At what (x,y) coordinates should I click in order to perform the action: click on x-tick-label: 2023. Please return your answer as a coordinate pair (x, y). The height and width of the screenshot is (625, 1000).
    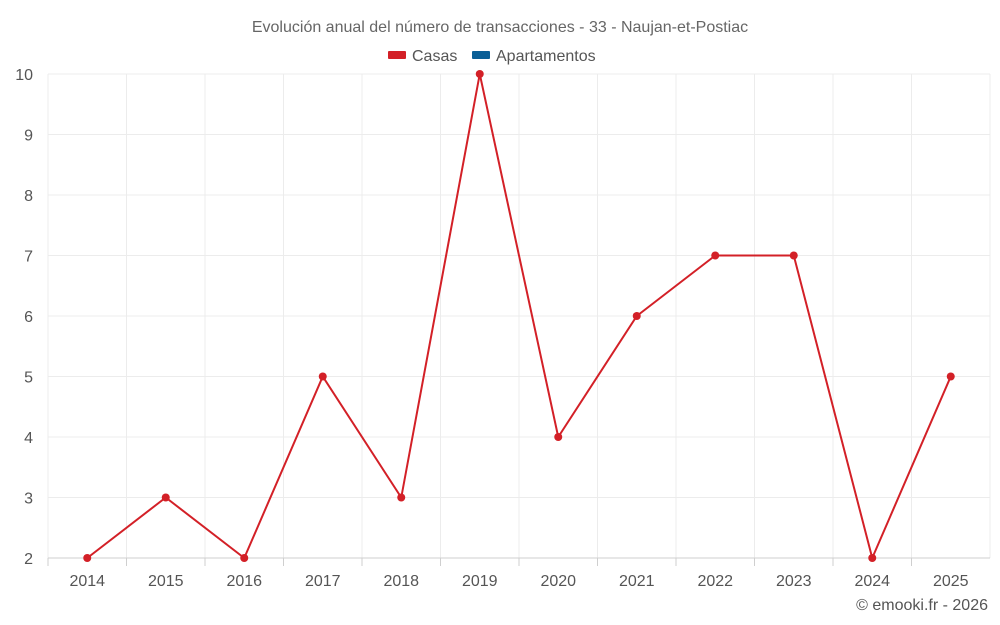
    Looking at the image, I should click on (794, 581).